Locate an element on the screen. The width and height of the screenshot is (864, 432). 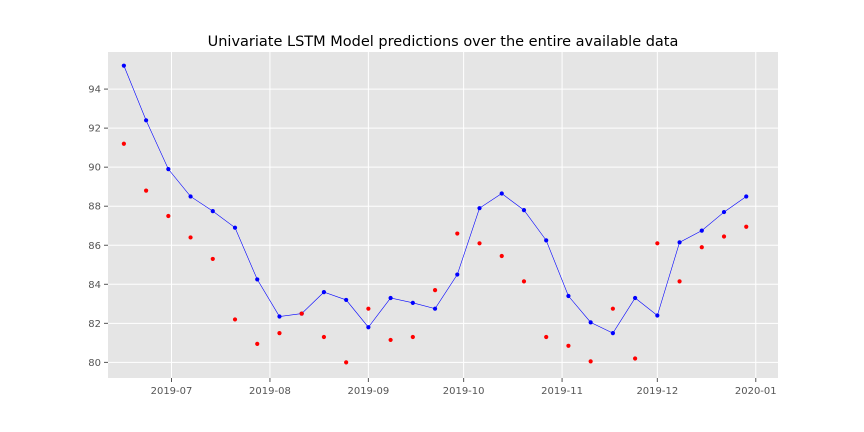
x-tick-label: 2019-11 is located at coordinates (562, 391).